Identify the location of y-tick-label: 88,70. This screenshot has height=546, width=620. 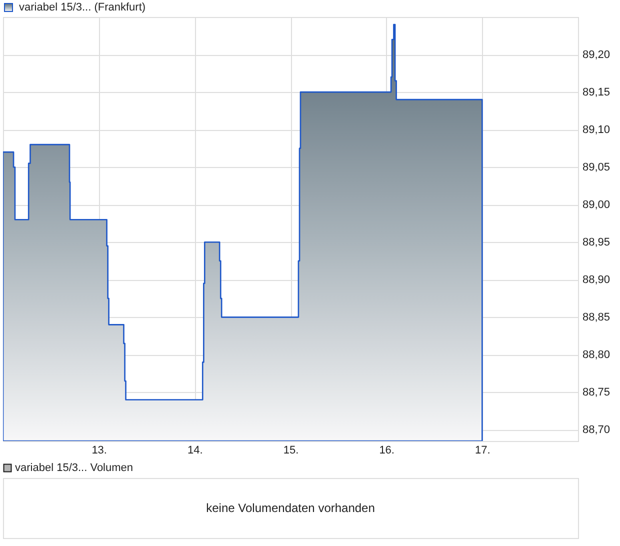
(596, 430).